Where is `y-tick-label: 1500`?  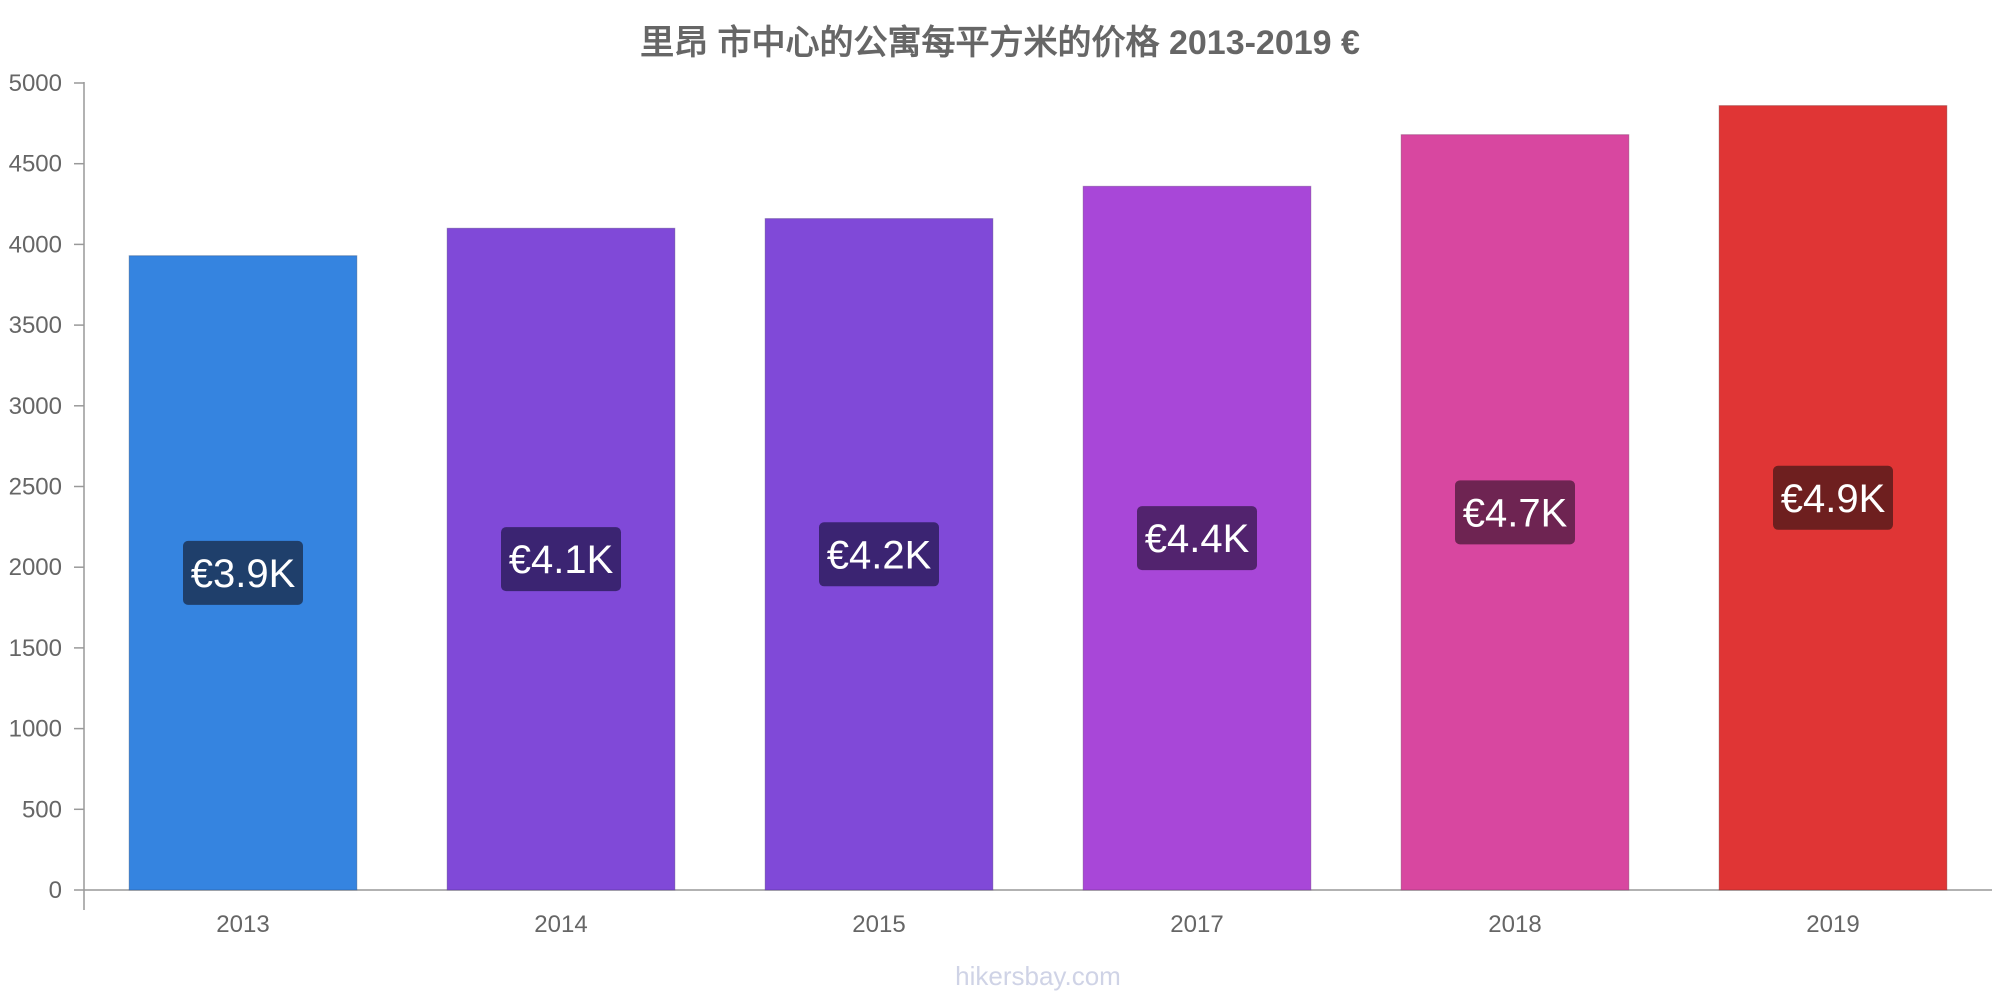
y-tick-label: 1500 is located at coordinates (35, 648).